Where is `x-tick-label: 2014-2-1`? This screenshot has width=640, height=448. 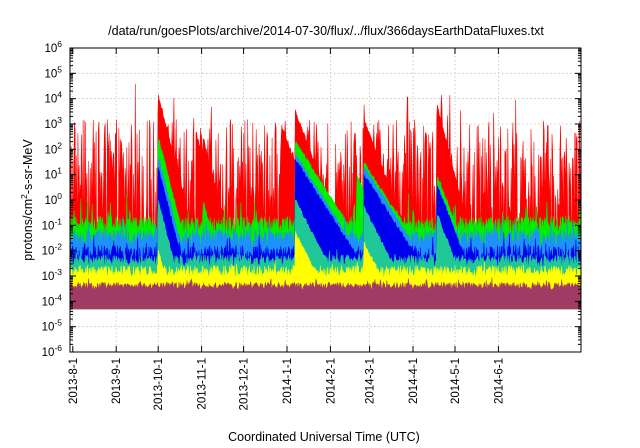
x-tick-label: 2014-2-1 is located at coordinates (331, 381).